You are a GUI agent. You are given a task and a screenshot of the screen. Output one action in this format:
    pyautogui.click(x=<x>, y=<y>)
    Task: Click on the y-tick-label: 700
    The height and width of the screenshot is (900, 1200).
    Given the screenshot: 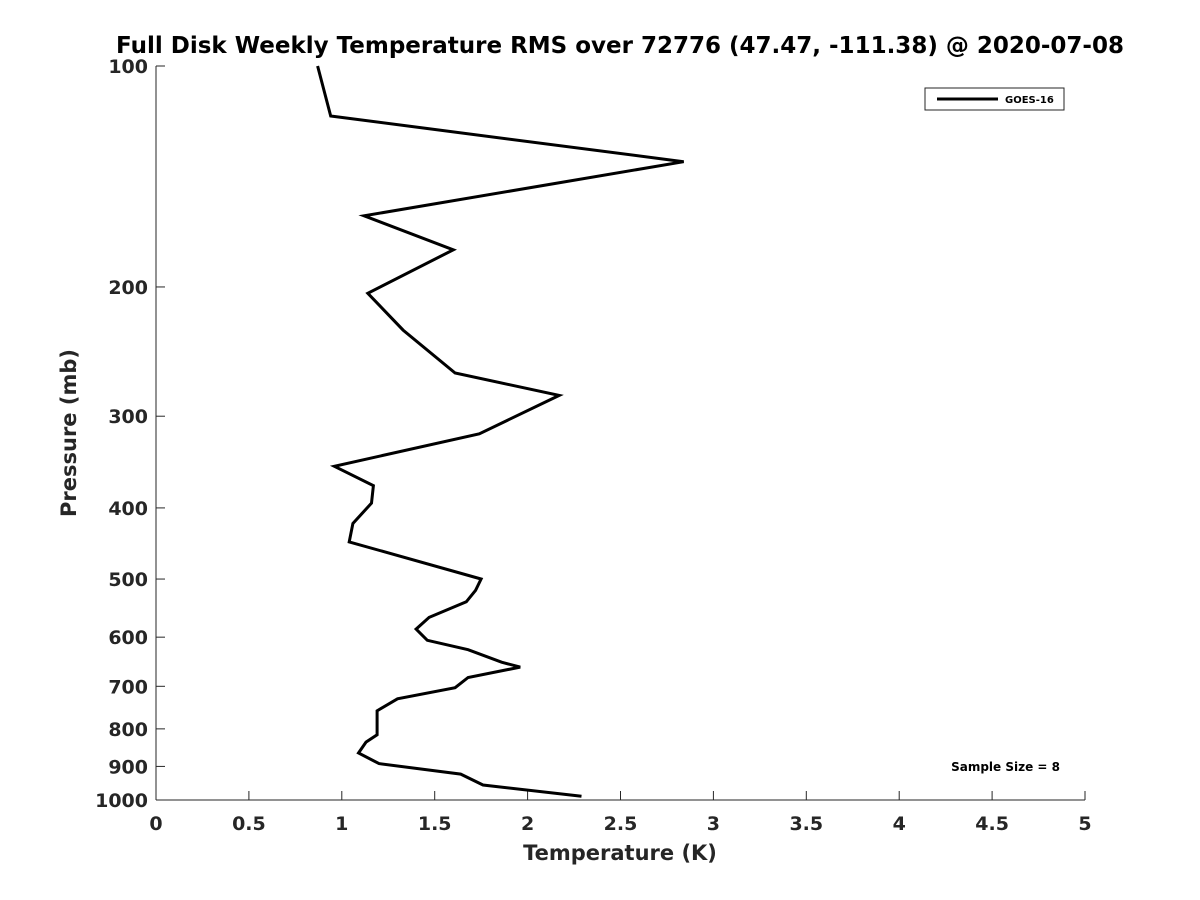 What is the action you would take?
    pyautogui.click(x=128, y=687)
    